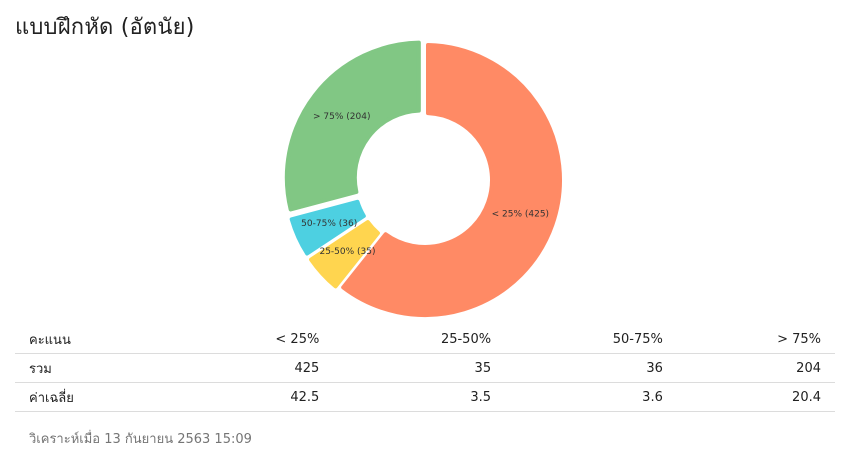 This screenshot has height=467, width=854. What do you see at coordinates (419, 339) in the screenshot?
I see `table-header-col: 25-50%` at bounding box center [419, 339].